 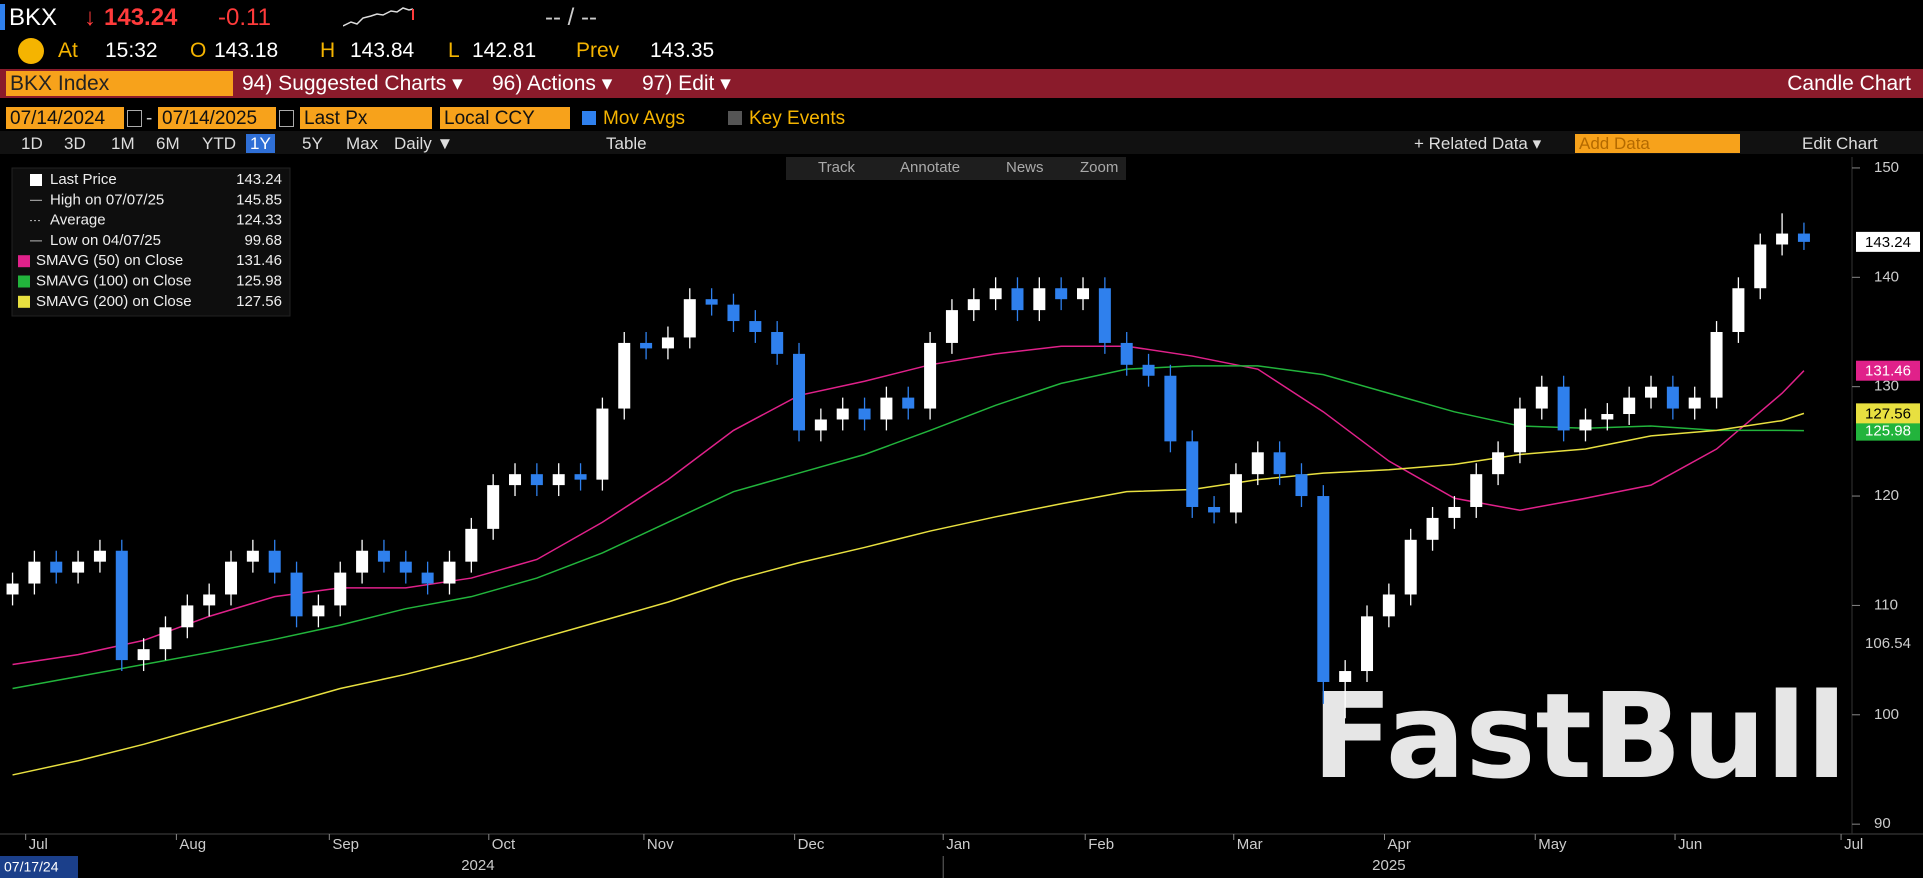 What do you see at coordinates (930, 167) in the screenshot?
I see `chart-tool: Annotate` at bounding box center [930, 167].